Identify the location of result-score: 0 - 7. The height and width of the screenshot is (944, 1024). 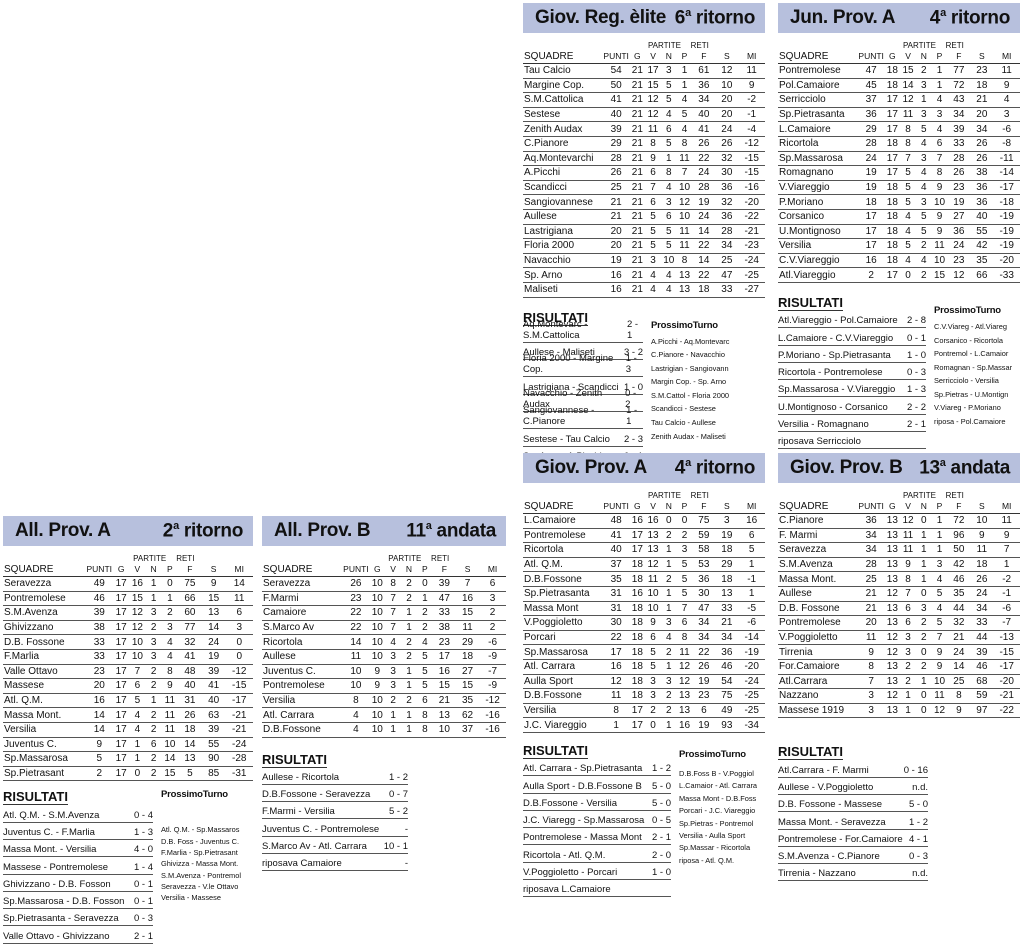
(398, 795).